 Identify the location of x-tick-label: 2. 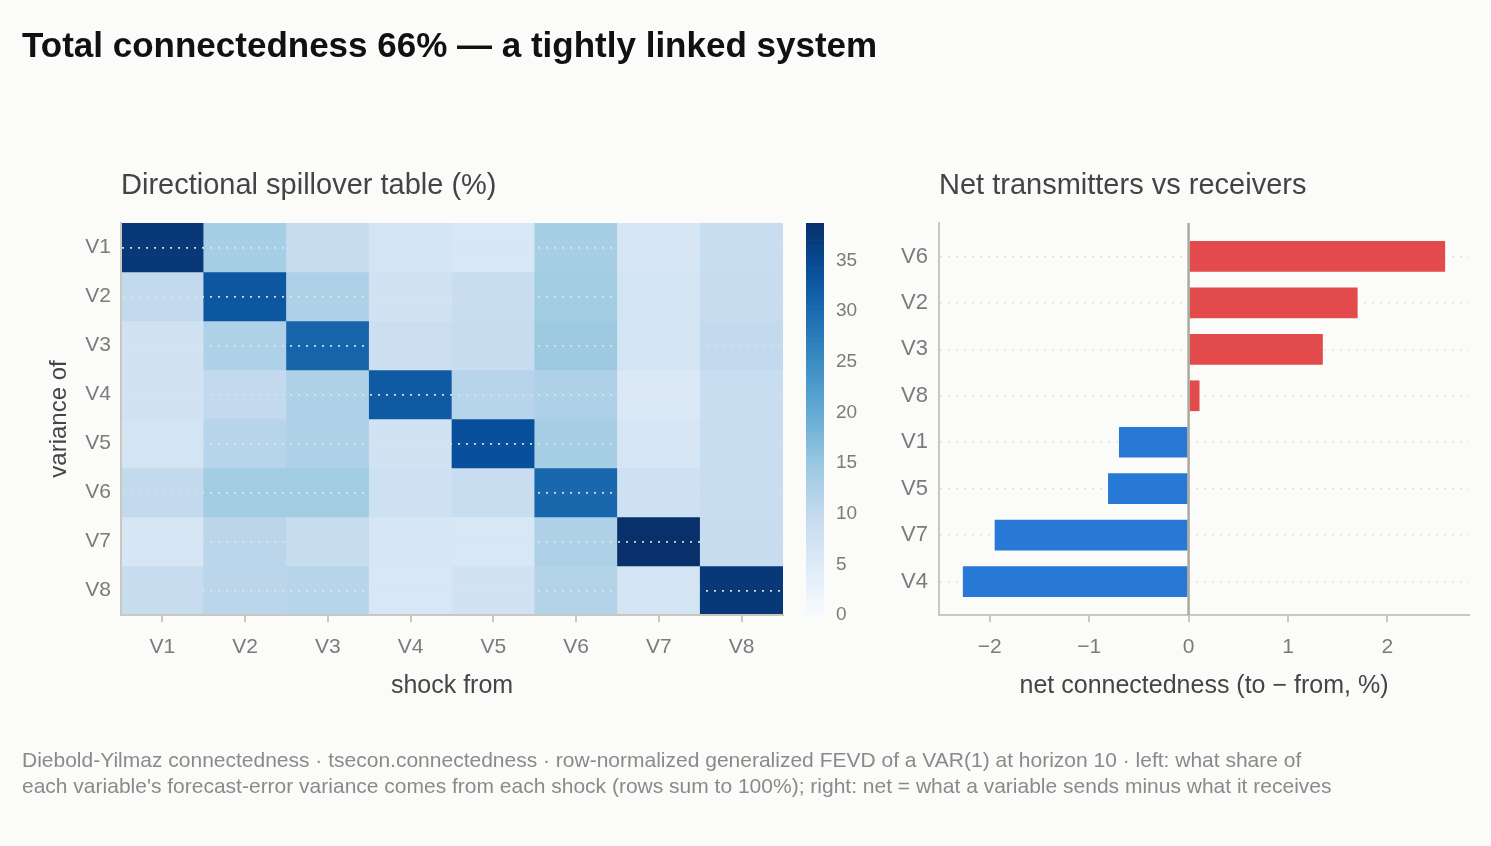
(1387, 646).